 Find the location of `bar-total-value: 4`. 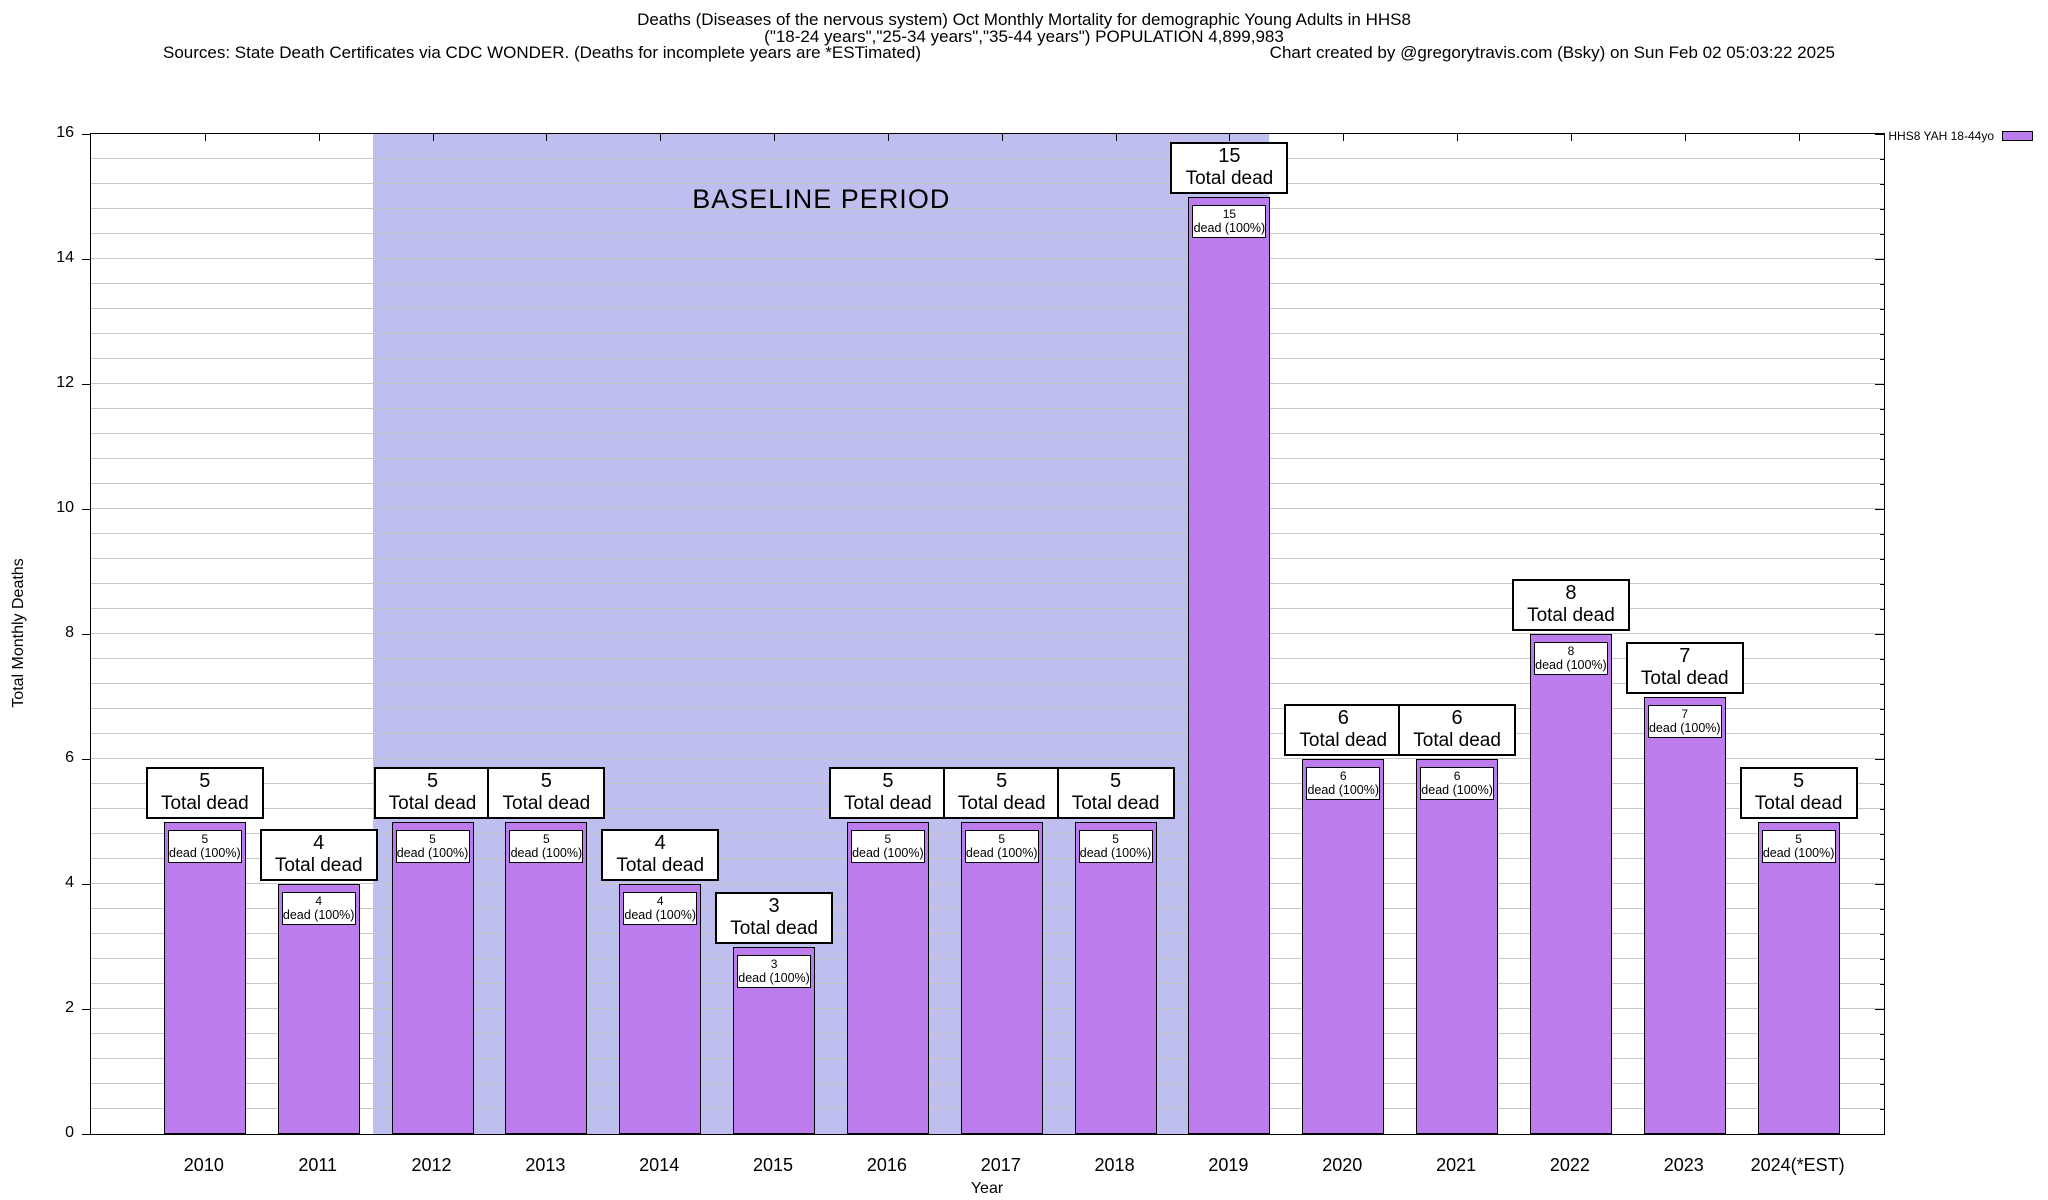

bar-total-value: 4 is located at coordinates (660, 843).